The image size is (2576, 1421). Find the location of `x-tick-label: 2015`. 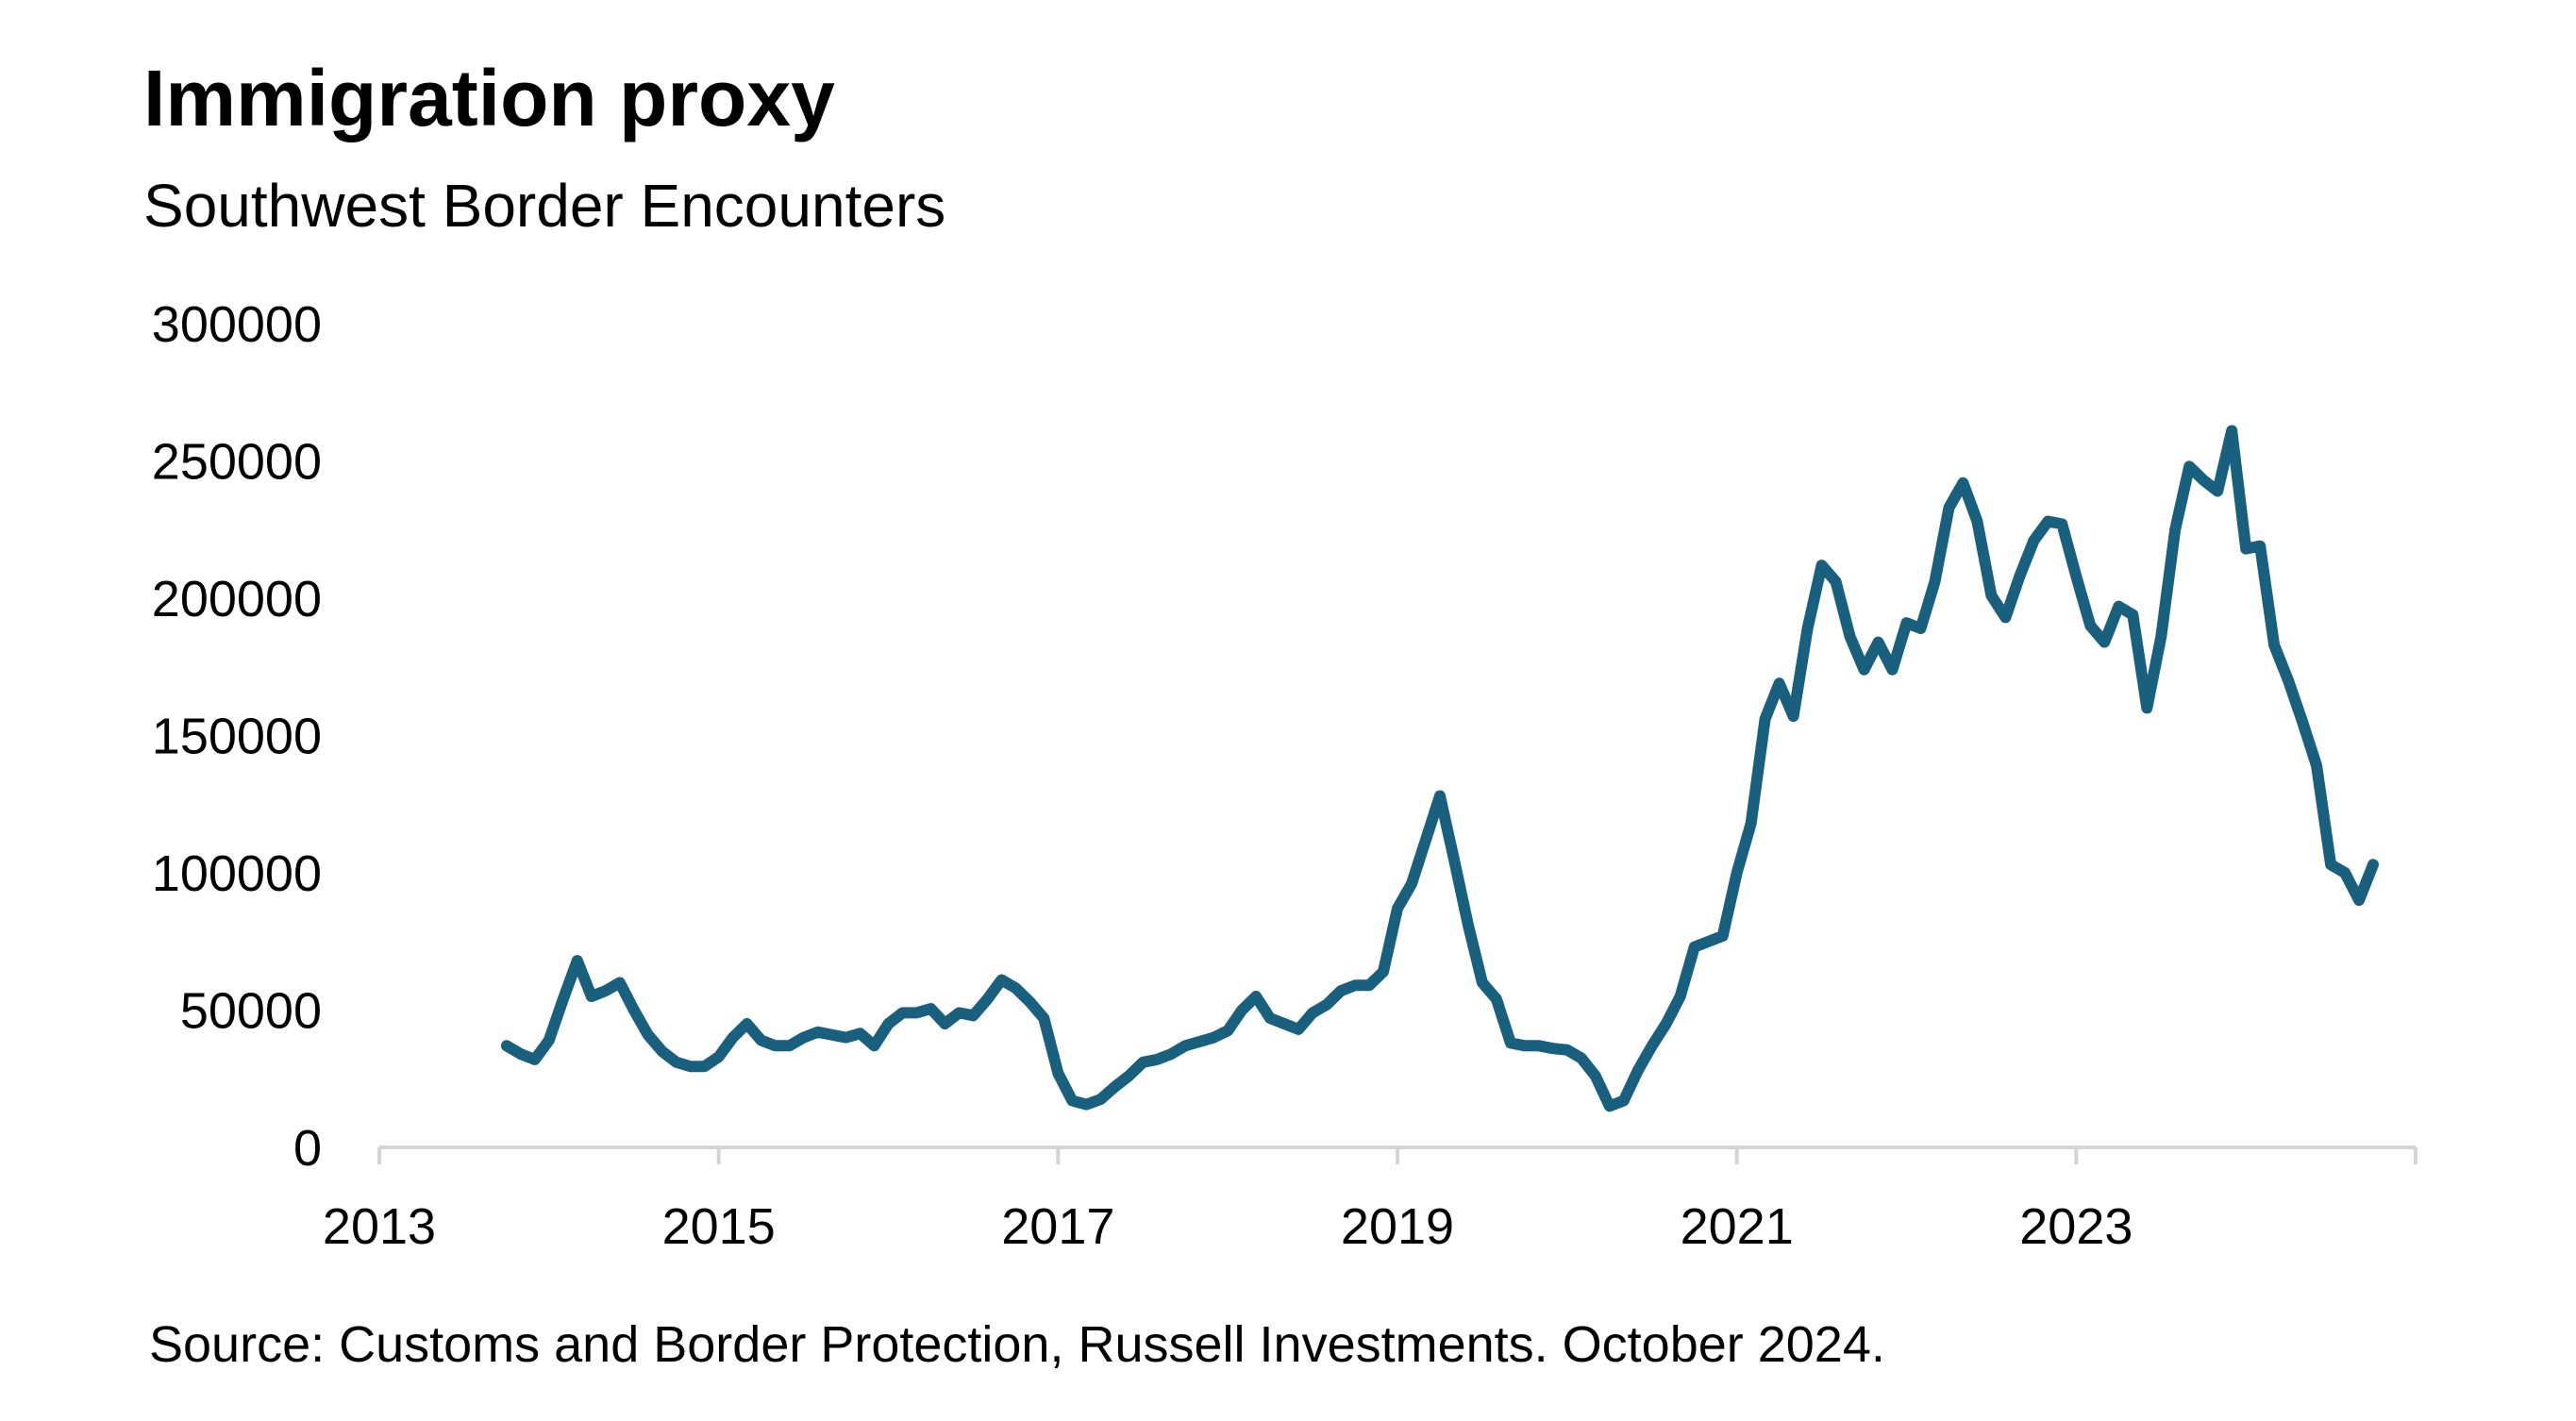

x-tick-label: 2015 is located at coordinates (719, 1226).